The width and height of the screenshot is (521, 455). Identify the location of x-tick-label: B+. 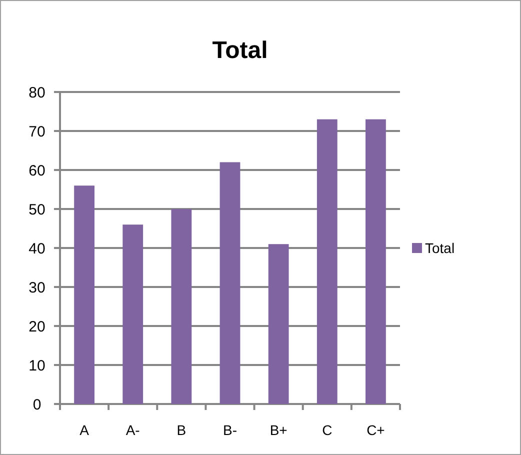
(279, 430).